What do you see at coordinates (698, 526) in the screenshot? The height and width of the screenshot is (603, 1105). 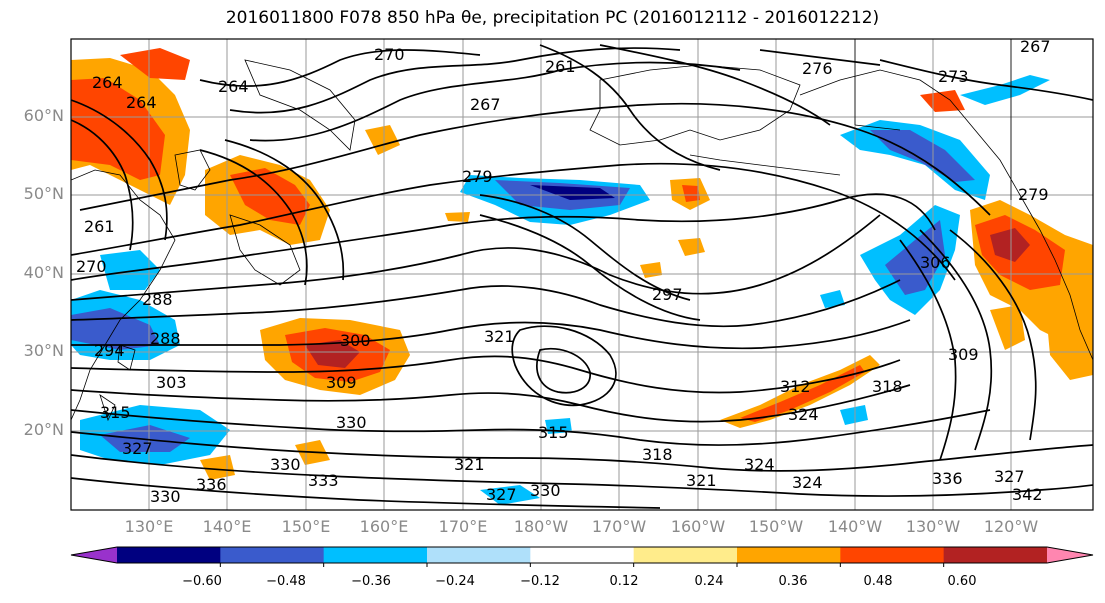 I see `lon-label: 160°W` at bounding box center [698, 526].